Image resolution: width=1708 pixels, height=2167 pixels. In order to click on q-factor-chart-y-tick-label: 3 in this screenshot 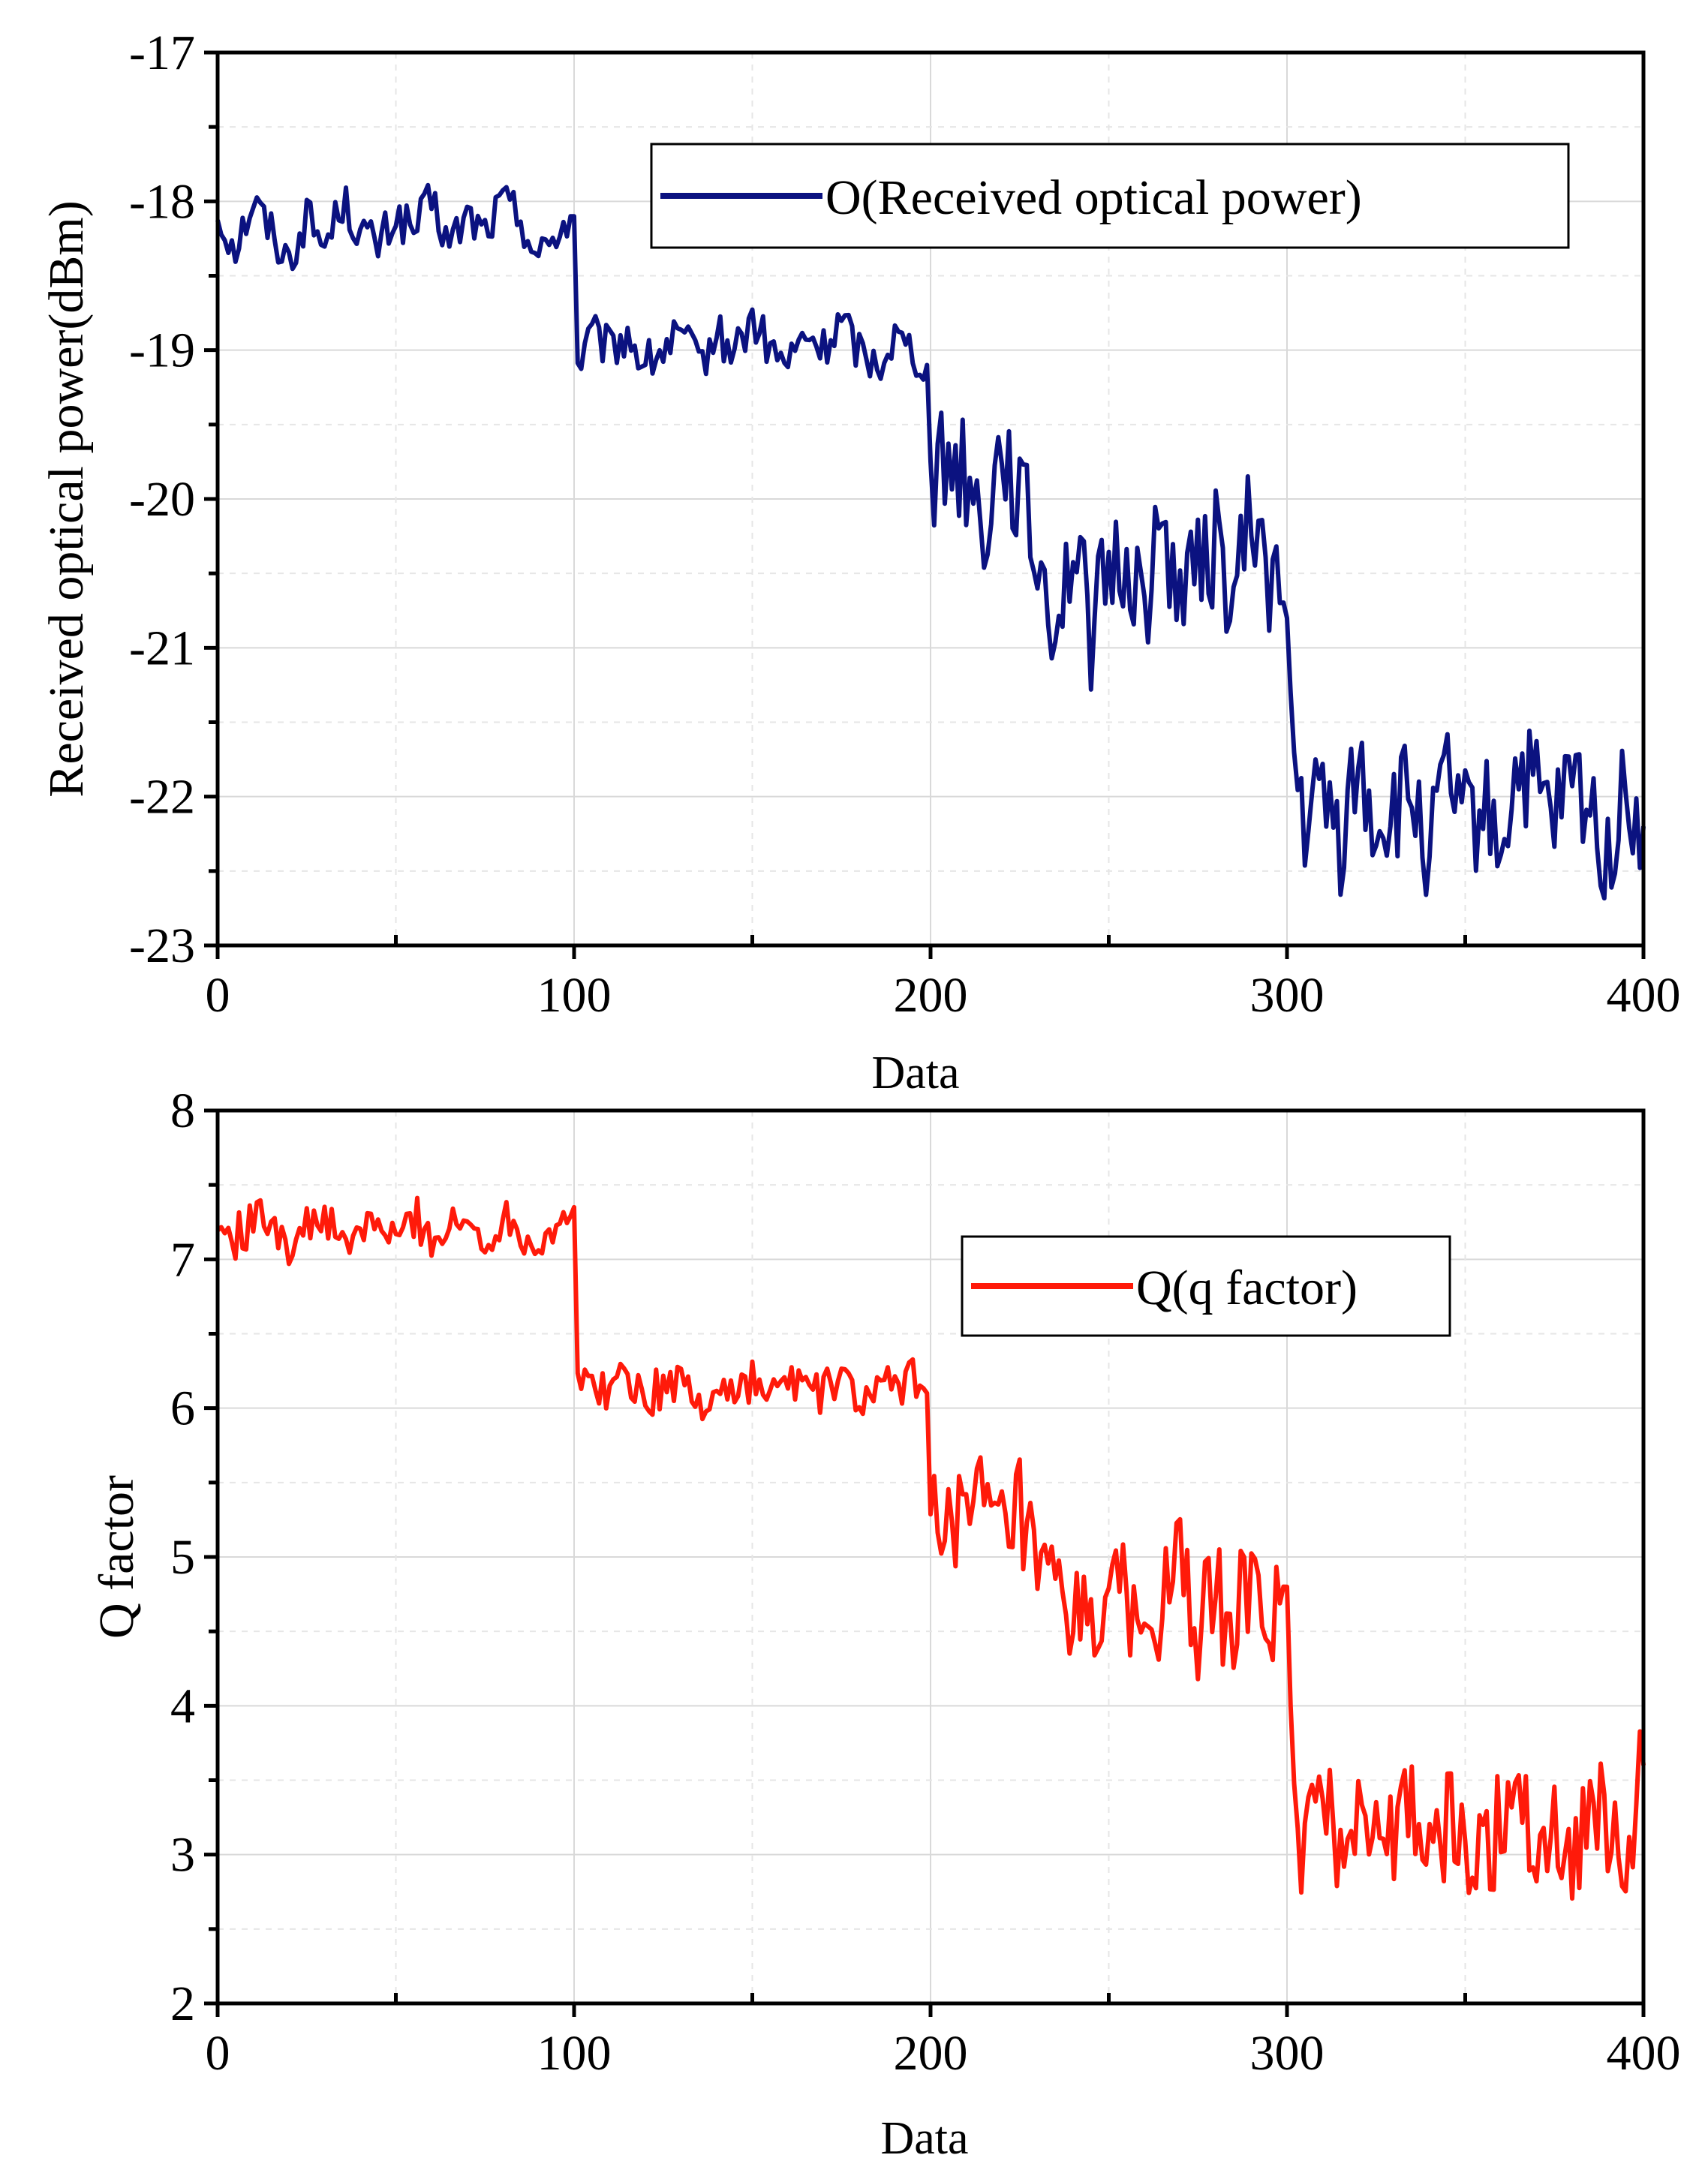, I will do `click(182, 1855)`.